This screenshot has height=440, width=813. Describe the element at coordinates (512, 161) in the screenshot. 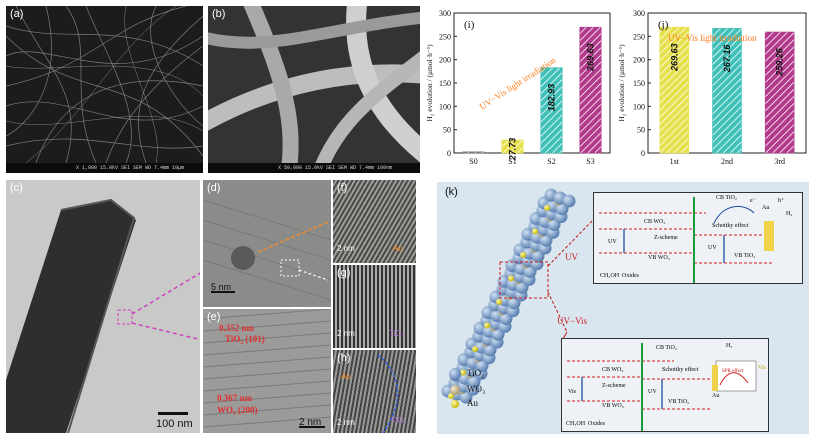

I see `x-tick-label: S1` at that location.